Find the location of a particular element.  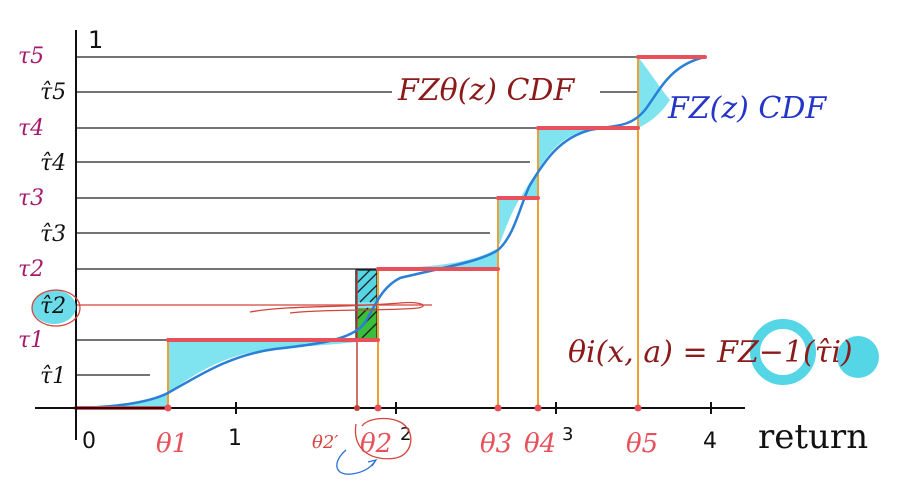

label-tauhat3: τ̂3 is located at coordinates (53, 234).